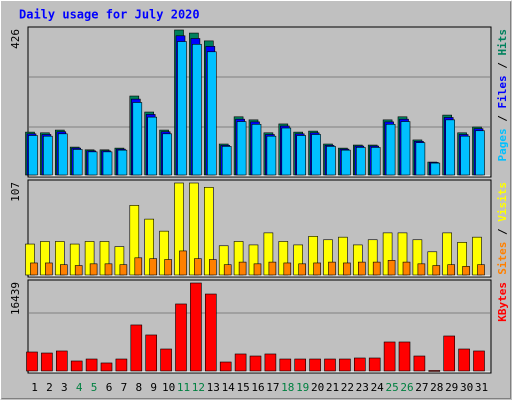 This screenshot has width=512, height=400. What do you see at coordinates (213, 387) in the screenshot?
I see `x-tick-label: 13` at bounding box center [213, 387].